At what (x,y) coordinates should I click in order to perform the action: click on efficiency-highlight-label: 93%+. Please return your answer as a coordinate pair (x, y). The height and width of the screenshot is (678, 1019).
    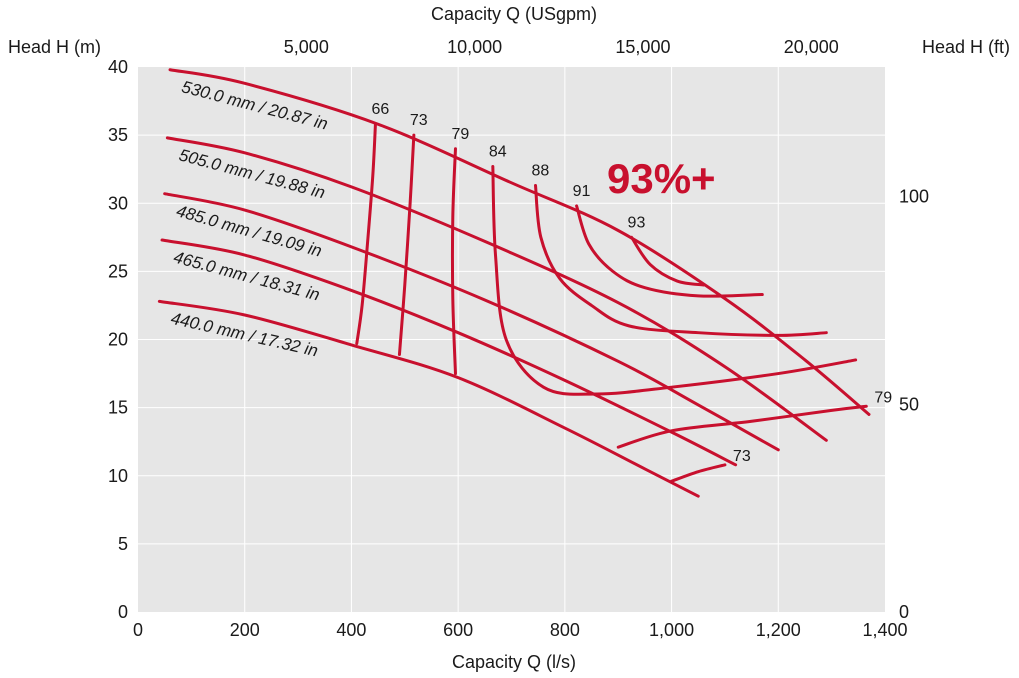
    Looking at the image, I should click on (661, 178).